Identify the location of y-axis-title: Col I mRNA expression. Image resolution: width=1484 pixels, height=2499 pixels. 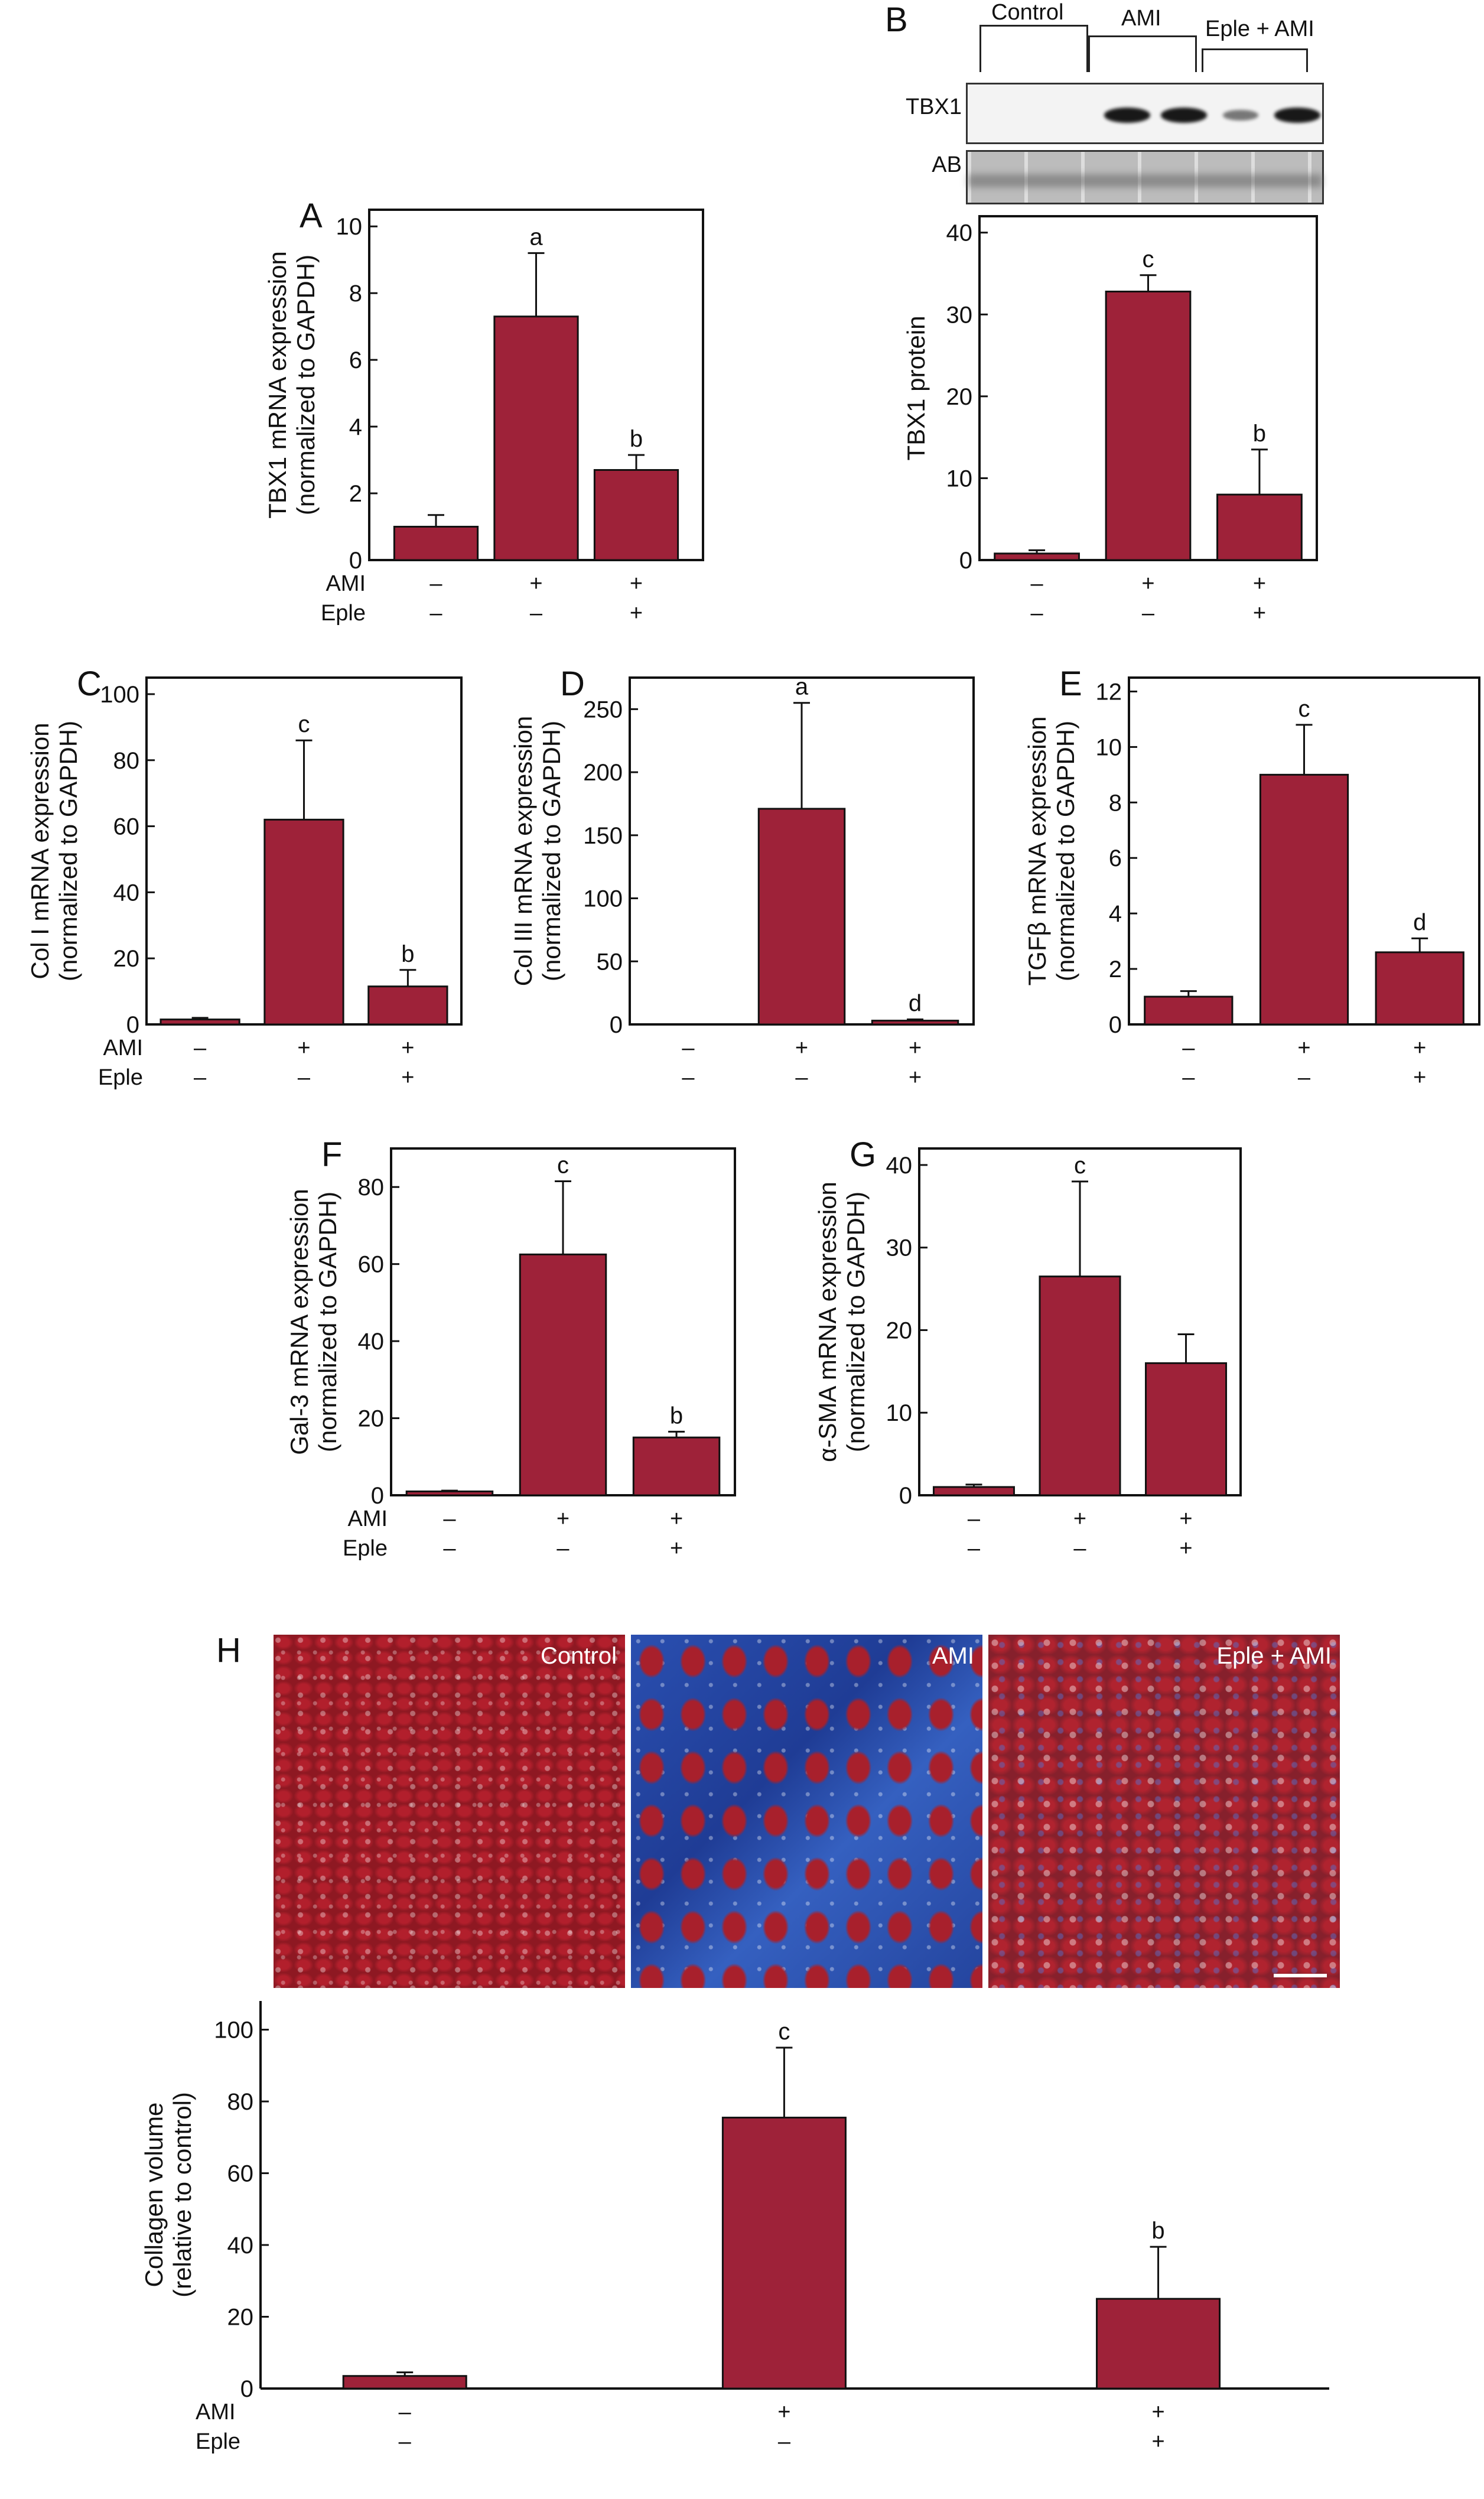
(40, 851).